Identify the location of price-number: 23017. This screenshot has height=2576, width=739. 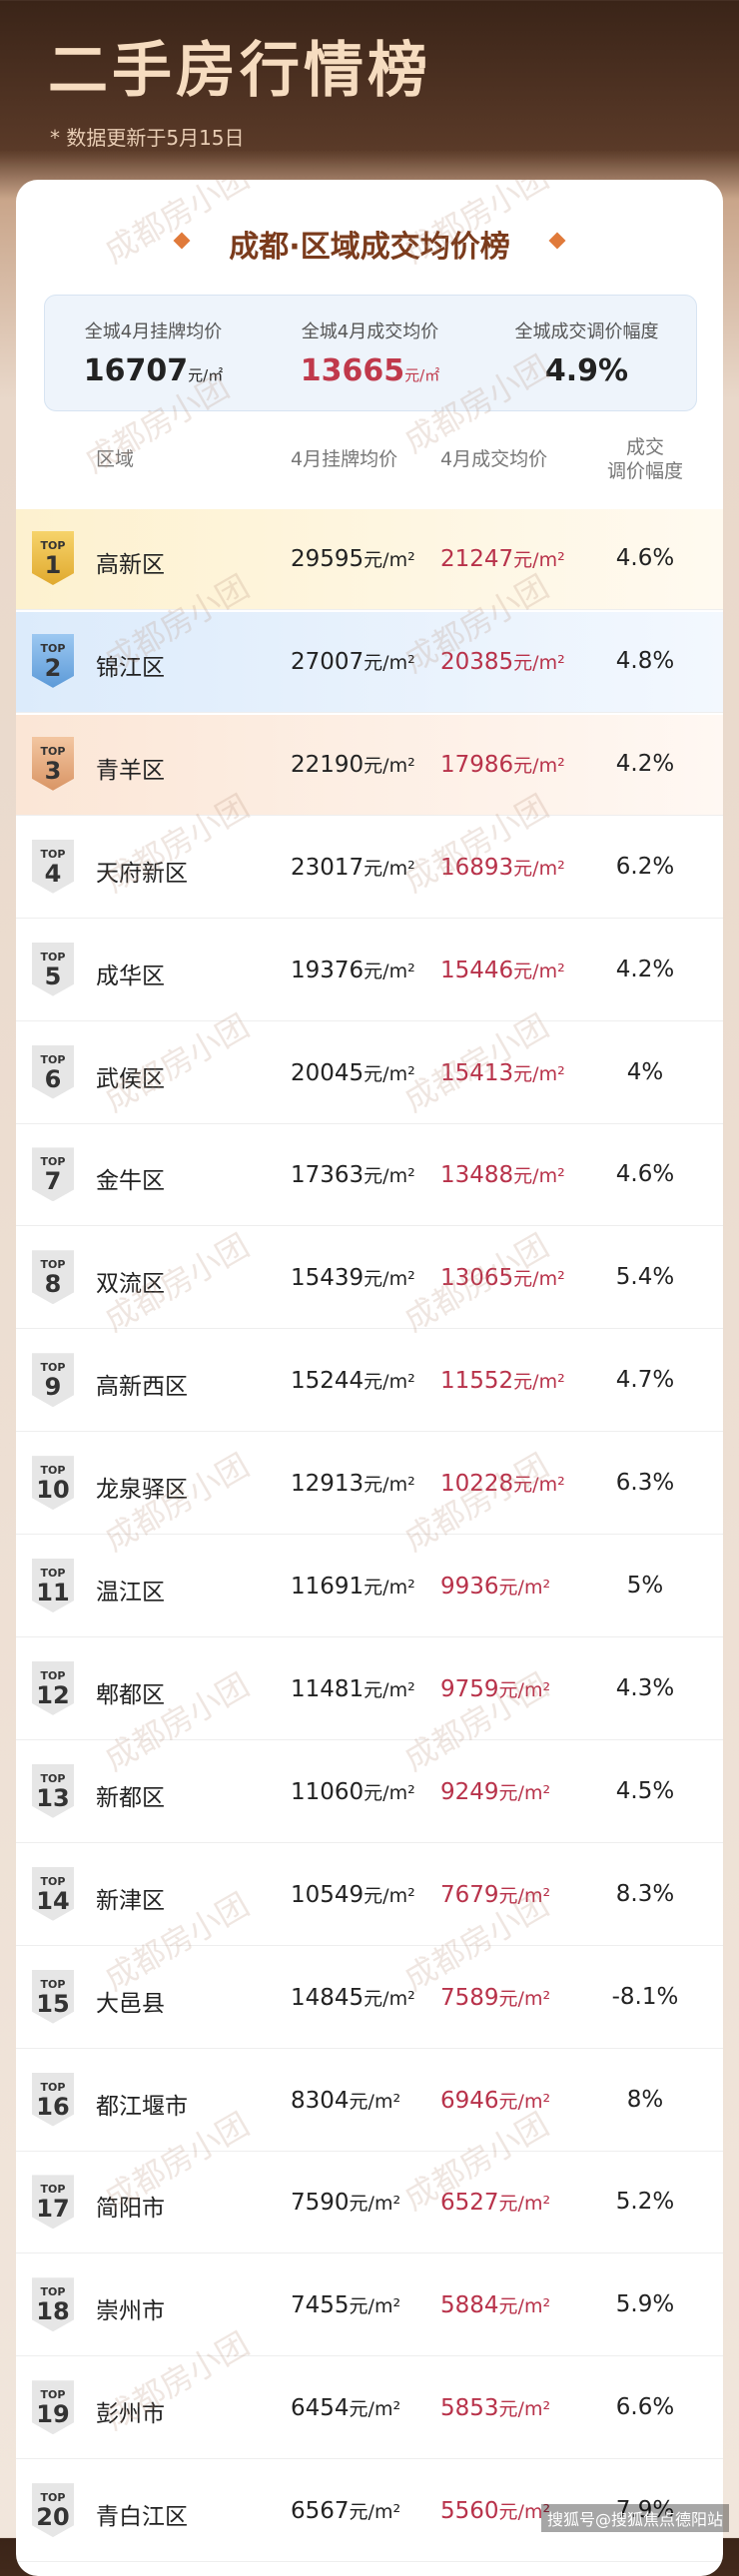
(328, 867).